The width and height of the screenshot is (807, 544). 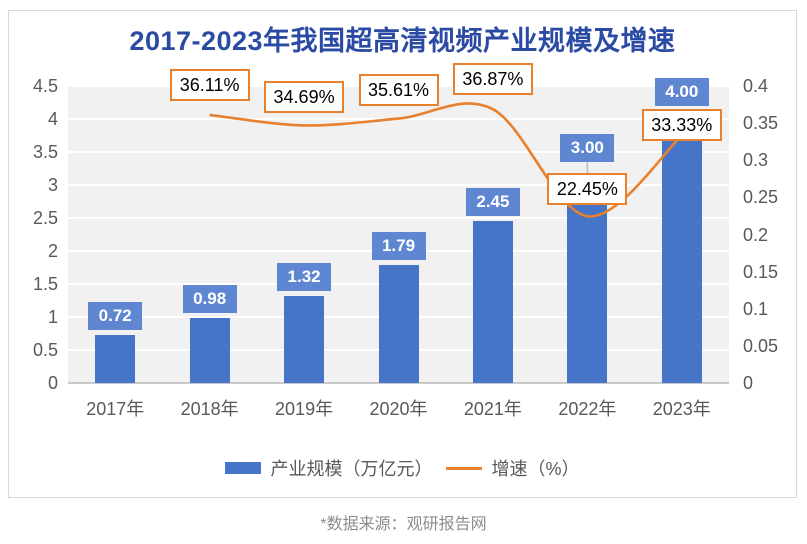 I want to click on bar-series-swatch, so click(x=243, y=468).